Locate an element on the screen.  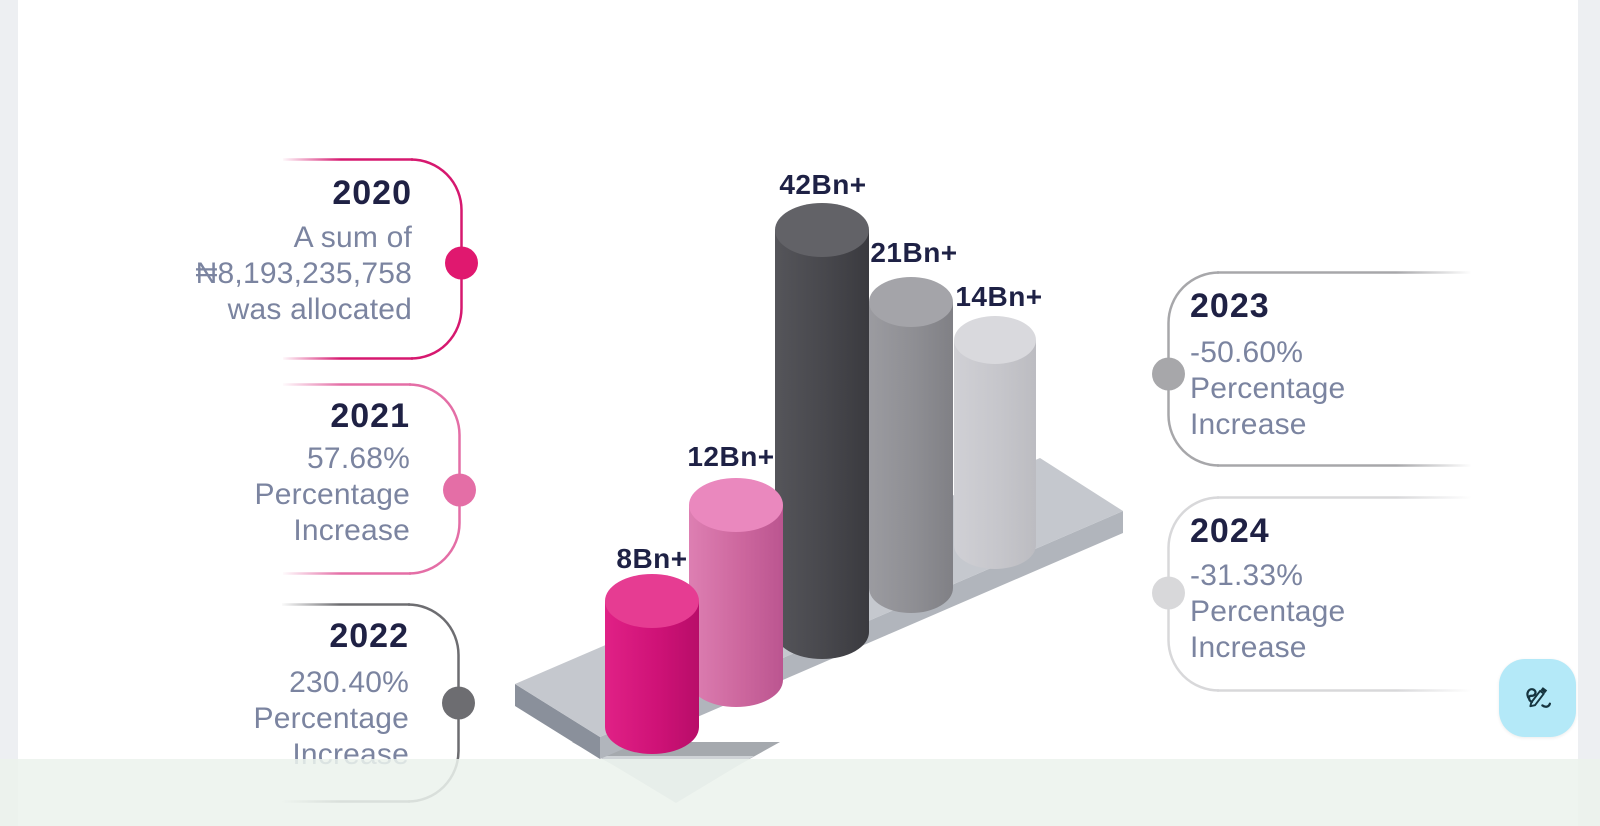
cylinder-2023 is located at coordinates (911, 445).